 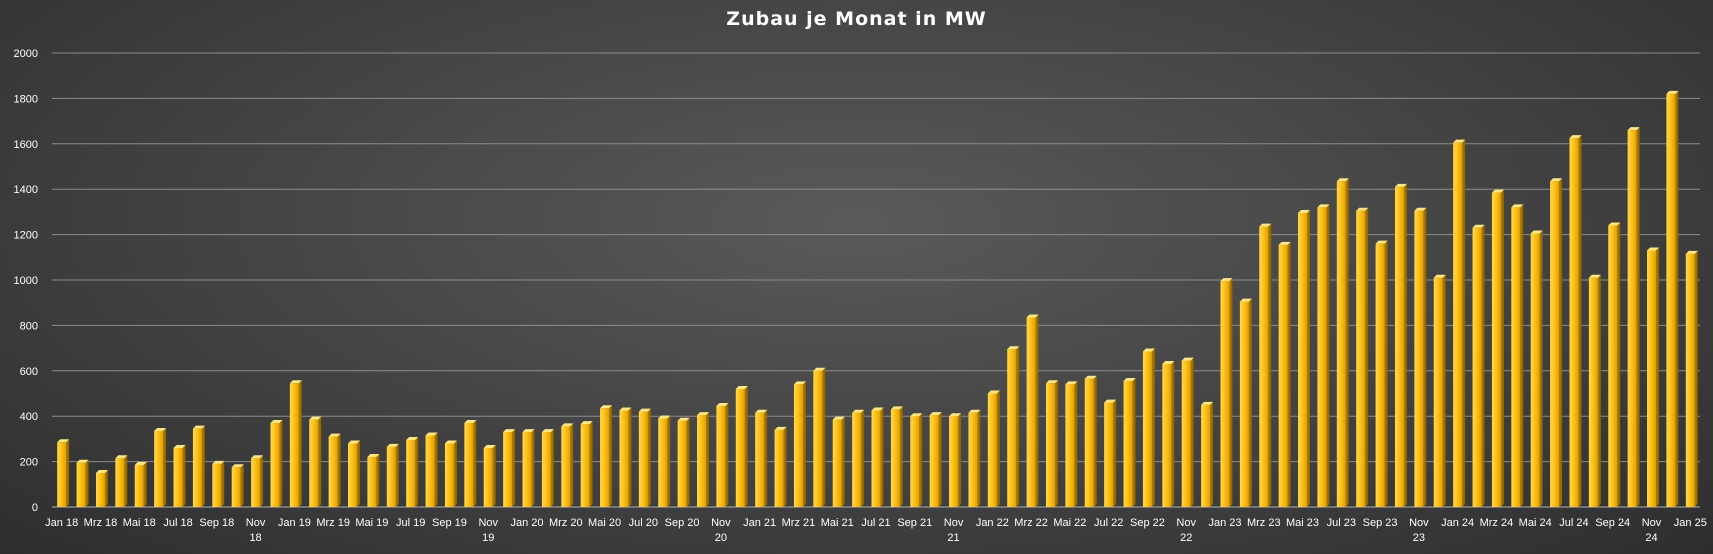 What do you see at coordinates (1186, 530) in the screenshot?
I see `x-tick-label: Nov 22` at bounding box center [1186, 530].